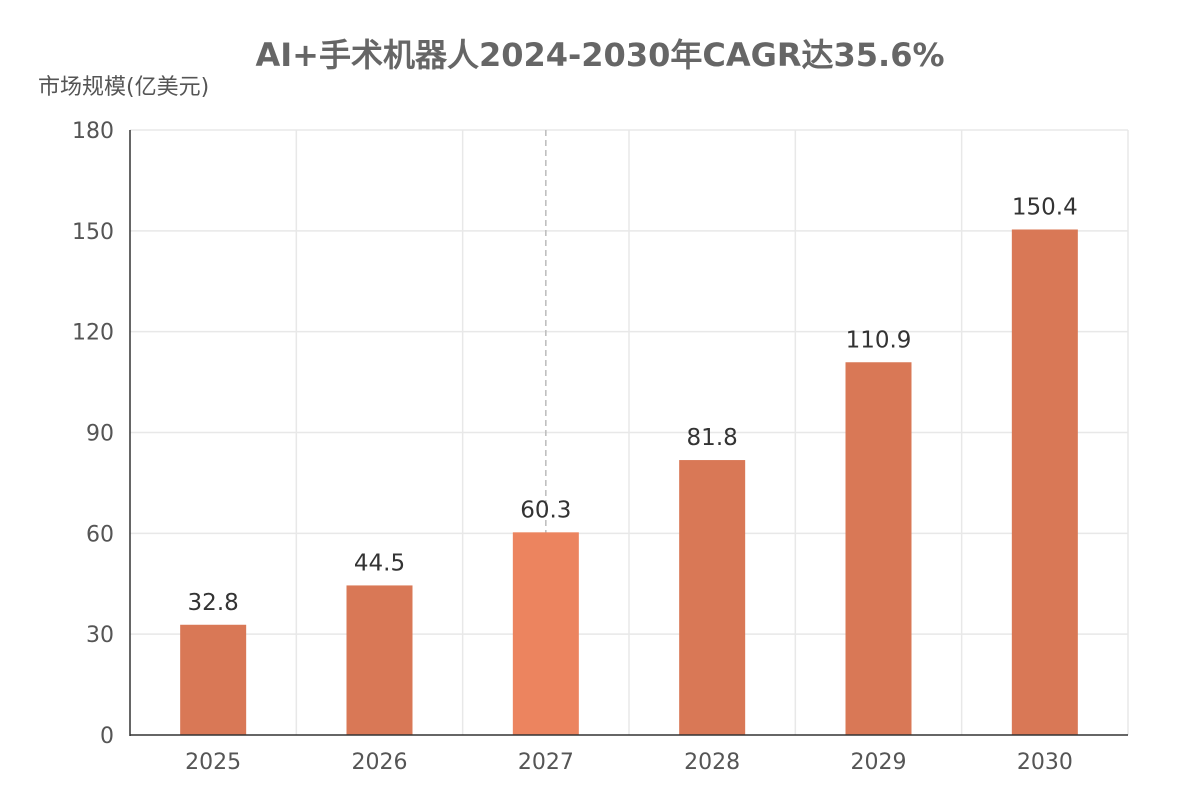  I want to click on bar-2028, so click(712, 597).